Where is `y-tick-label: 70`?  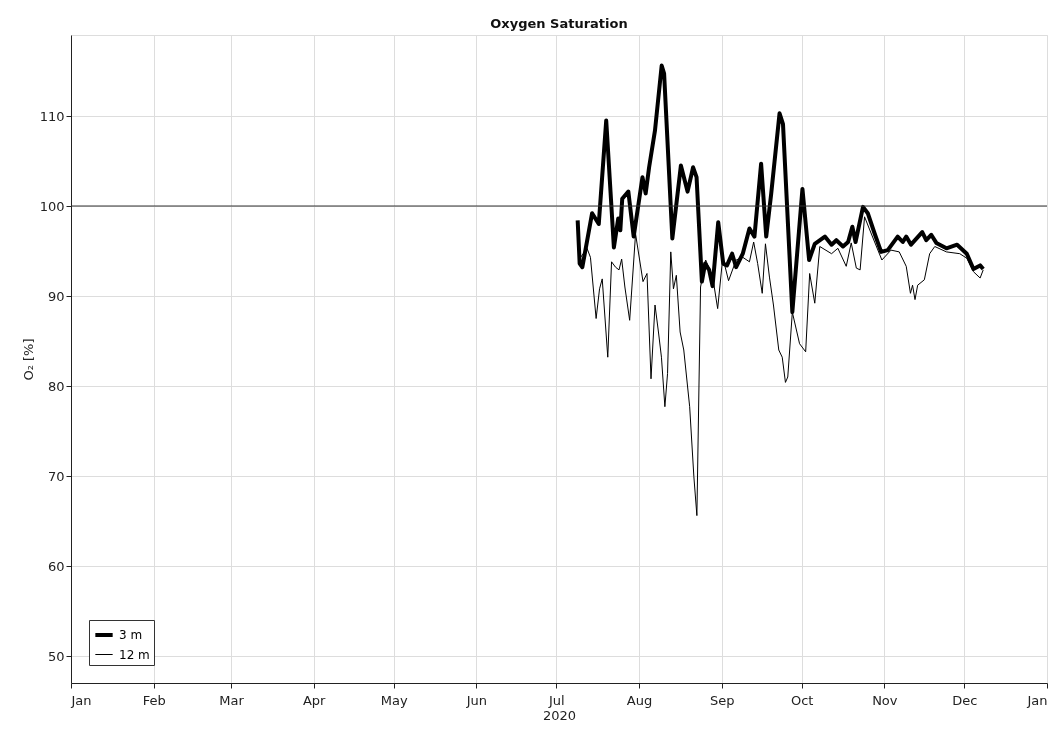 y-tick-label: 70 is located at coordinates (56, 476).